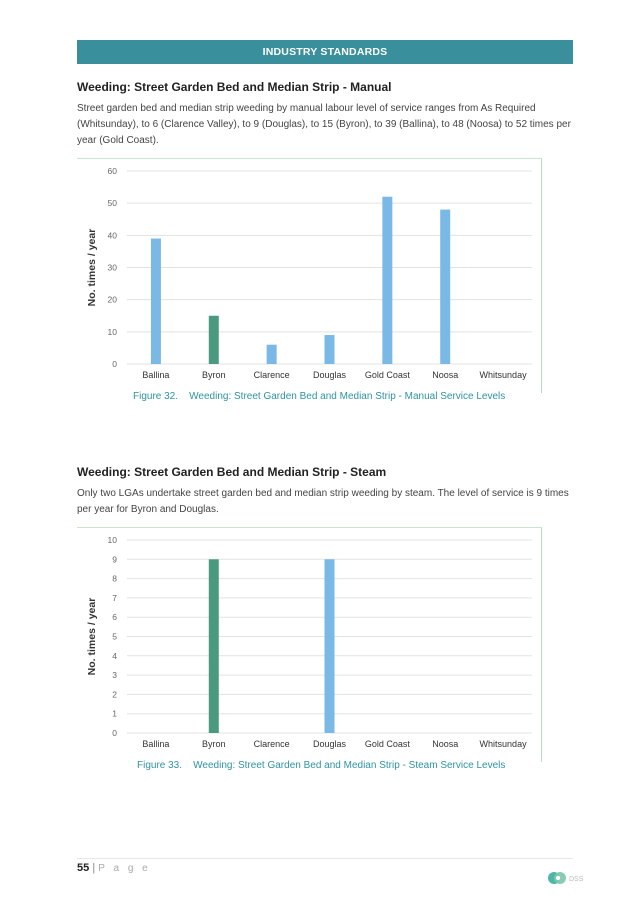  I want to click on y-tick-label: 2, so click(114, 694).